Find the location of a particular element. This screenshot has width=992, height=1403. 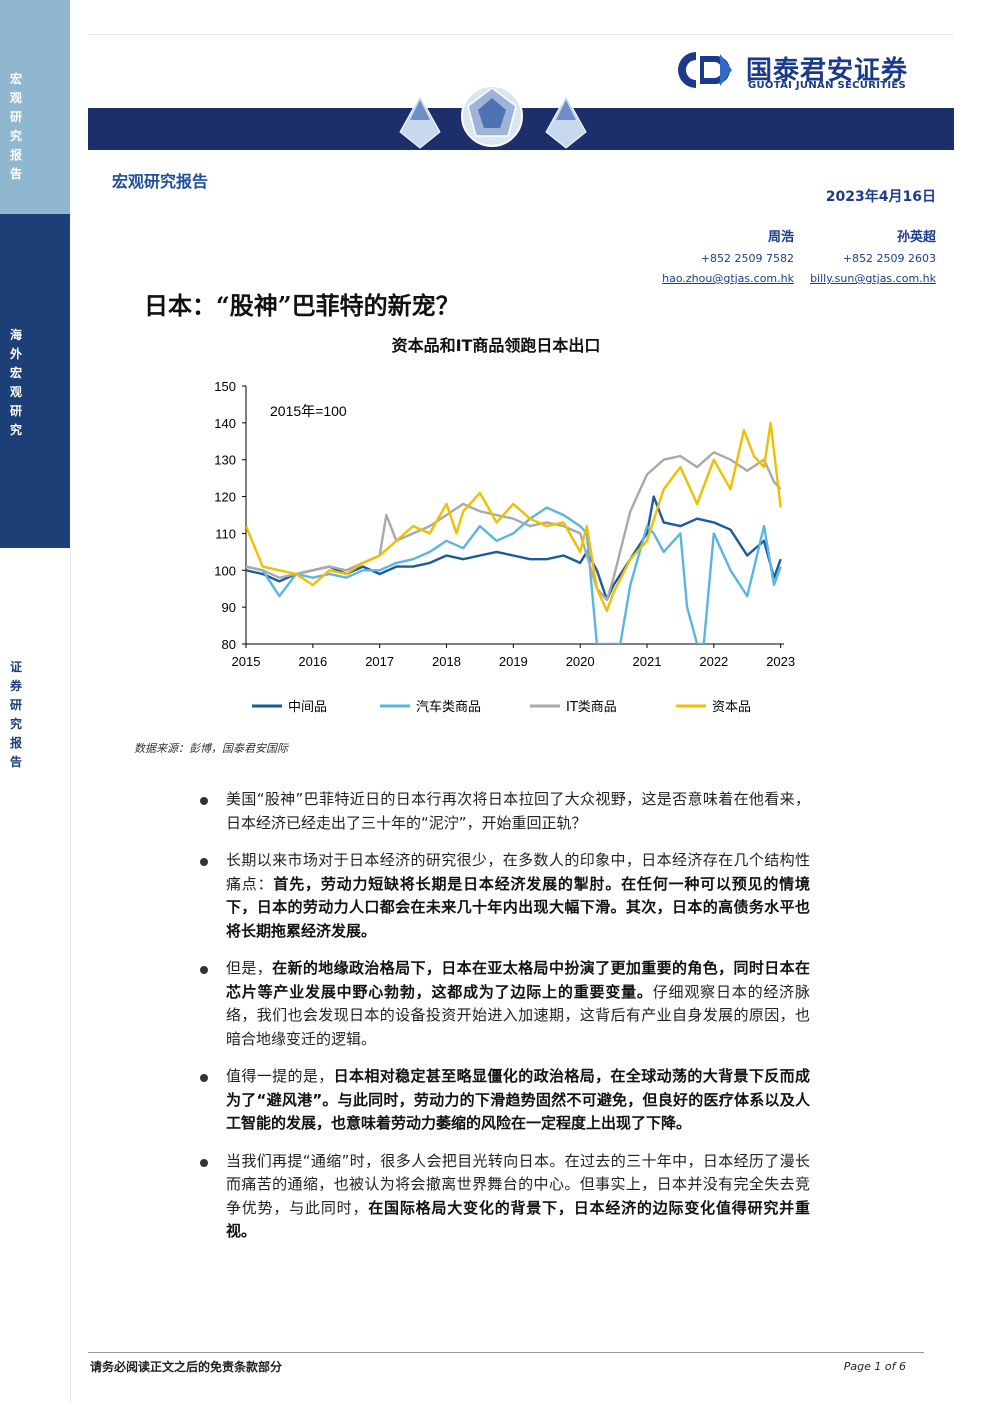

y-tick-label: 150 is located at coordinates (225, 386).